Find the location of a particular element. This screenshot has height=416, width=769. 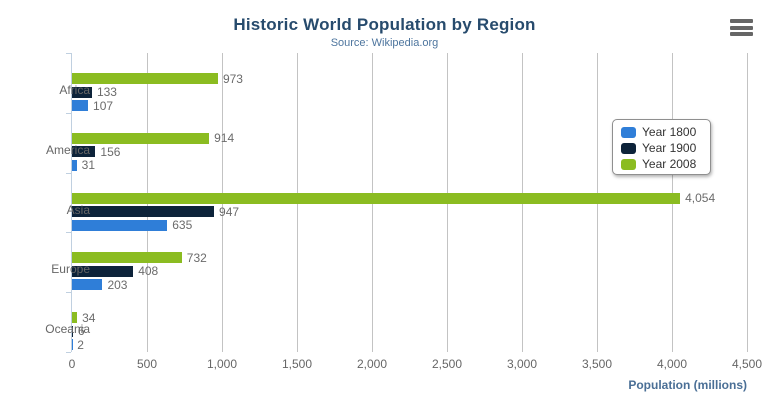

x-tick-label: 4,000 is located at coordinates (672, 364).